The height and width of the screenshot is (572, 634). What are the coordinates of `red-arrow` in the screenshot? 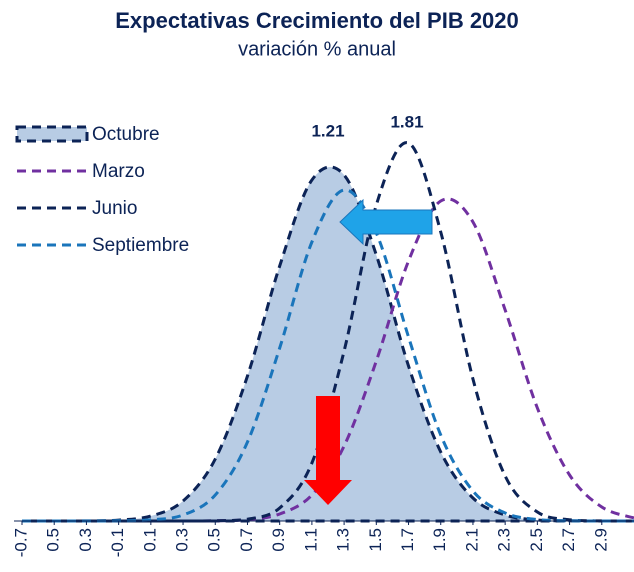 It's located at (328, 450).